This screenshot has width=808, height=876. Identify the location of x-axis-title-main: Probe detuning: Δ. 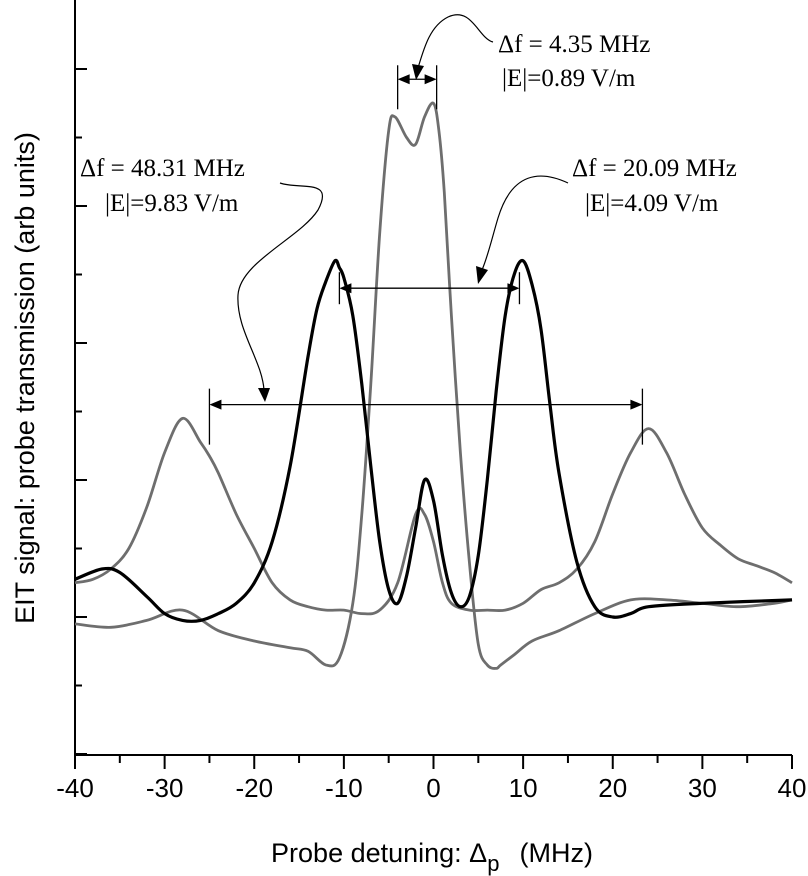
(379, 853).